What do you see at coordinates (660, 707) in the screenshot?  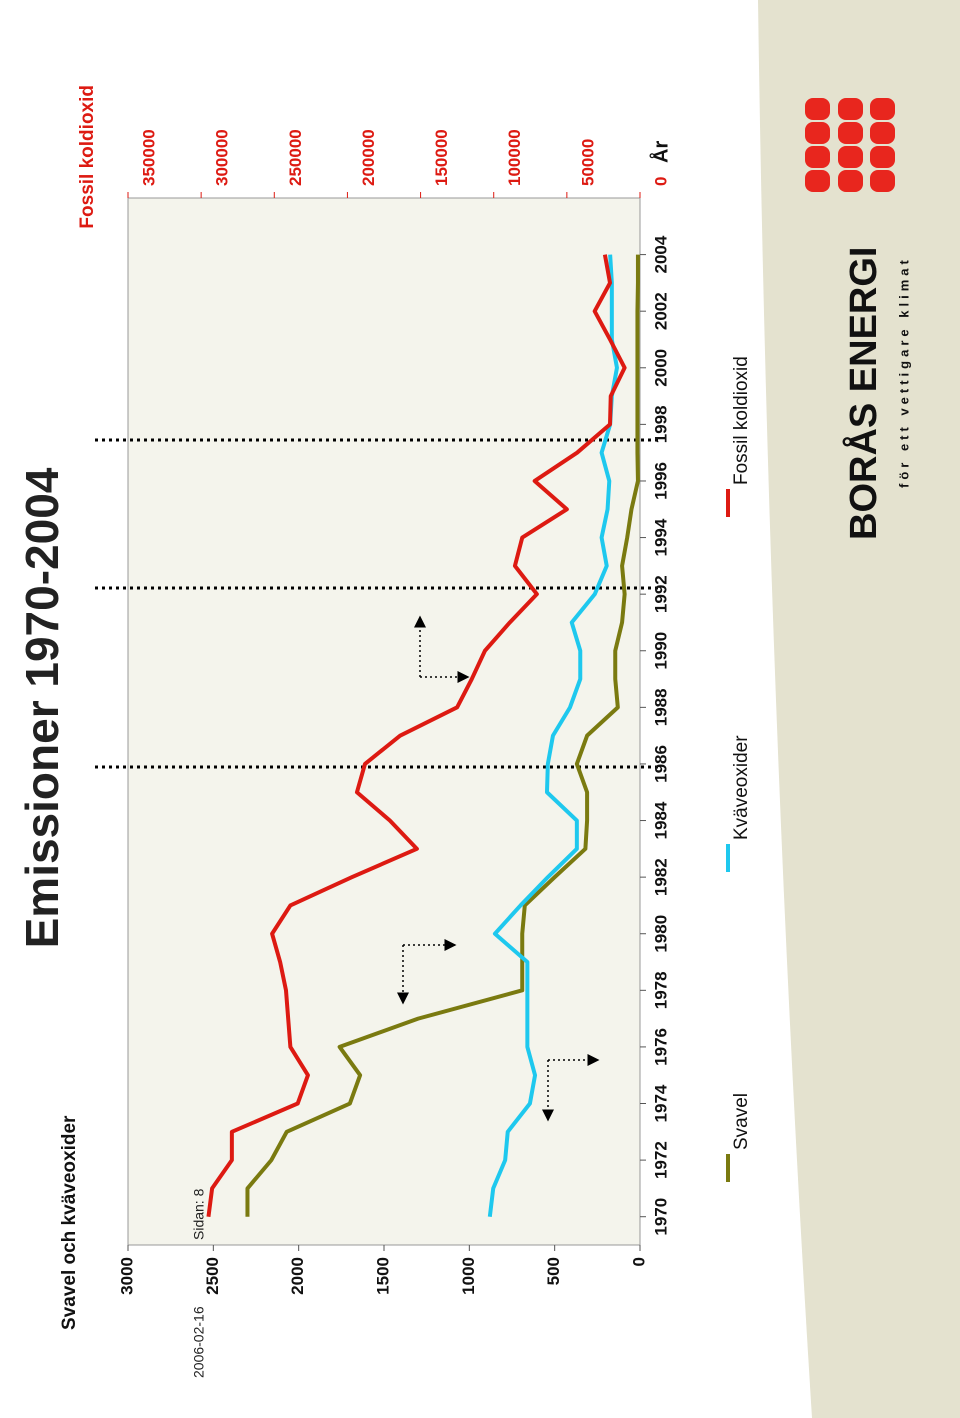 I see `x-tick-label: 1988` at bounding box center [660, 707].